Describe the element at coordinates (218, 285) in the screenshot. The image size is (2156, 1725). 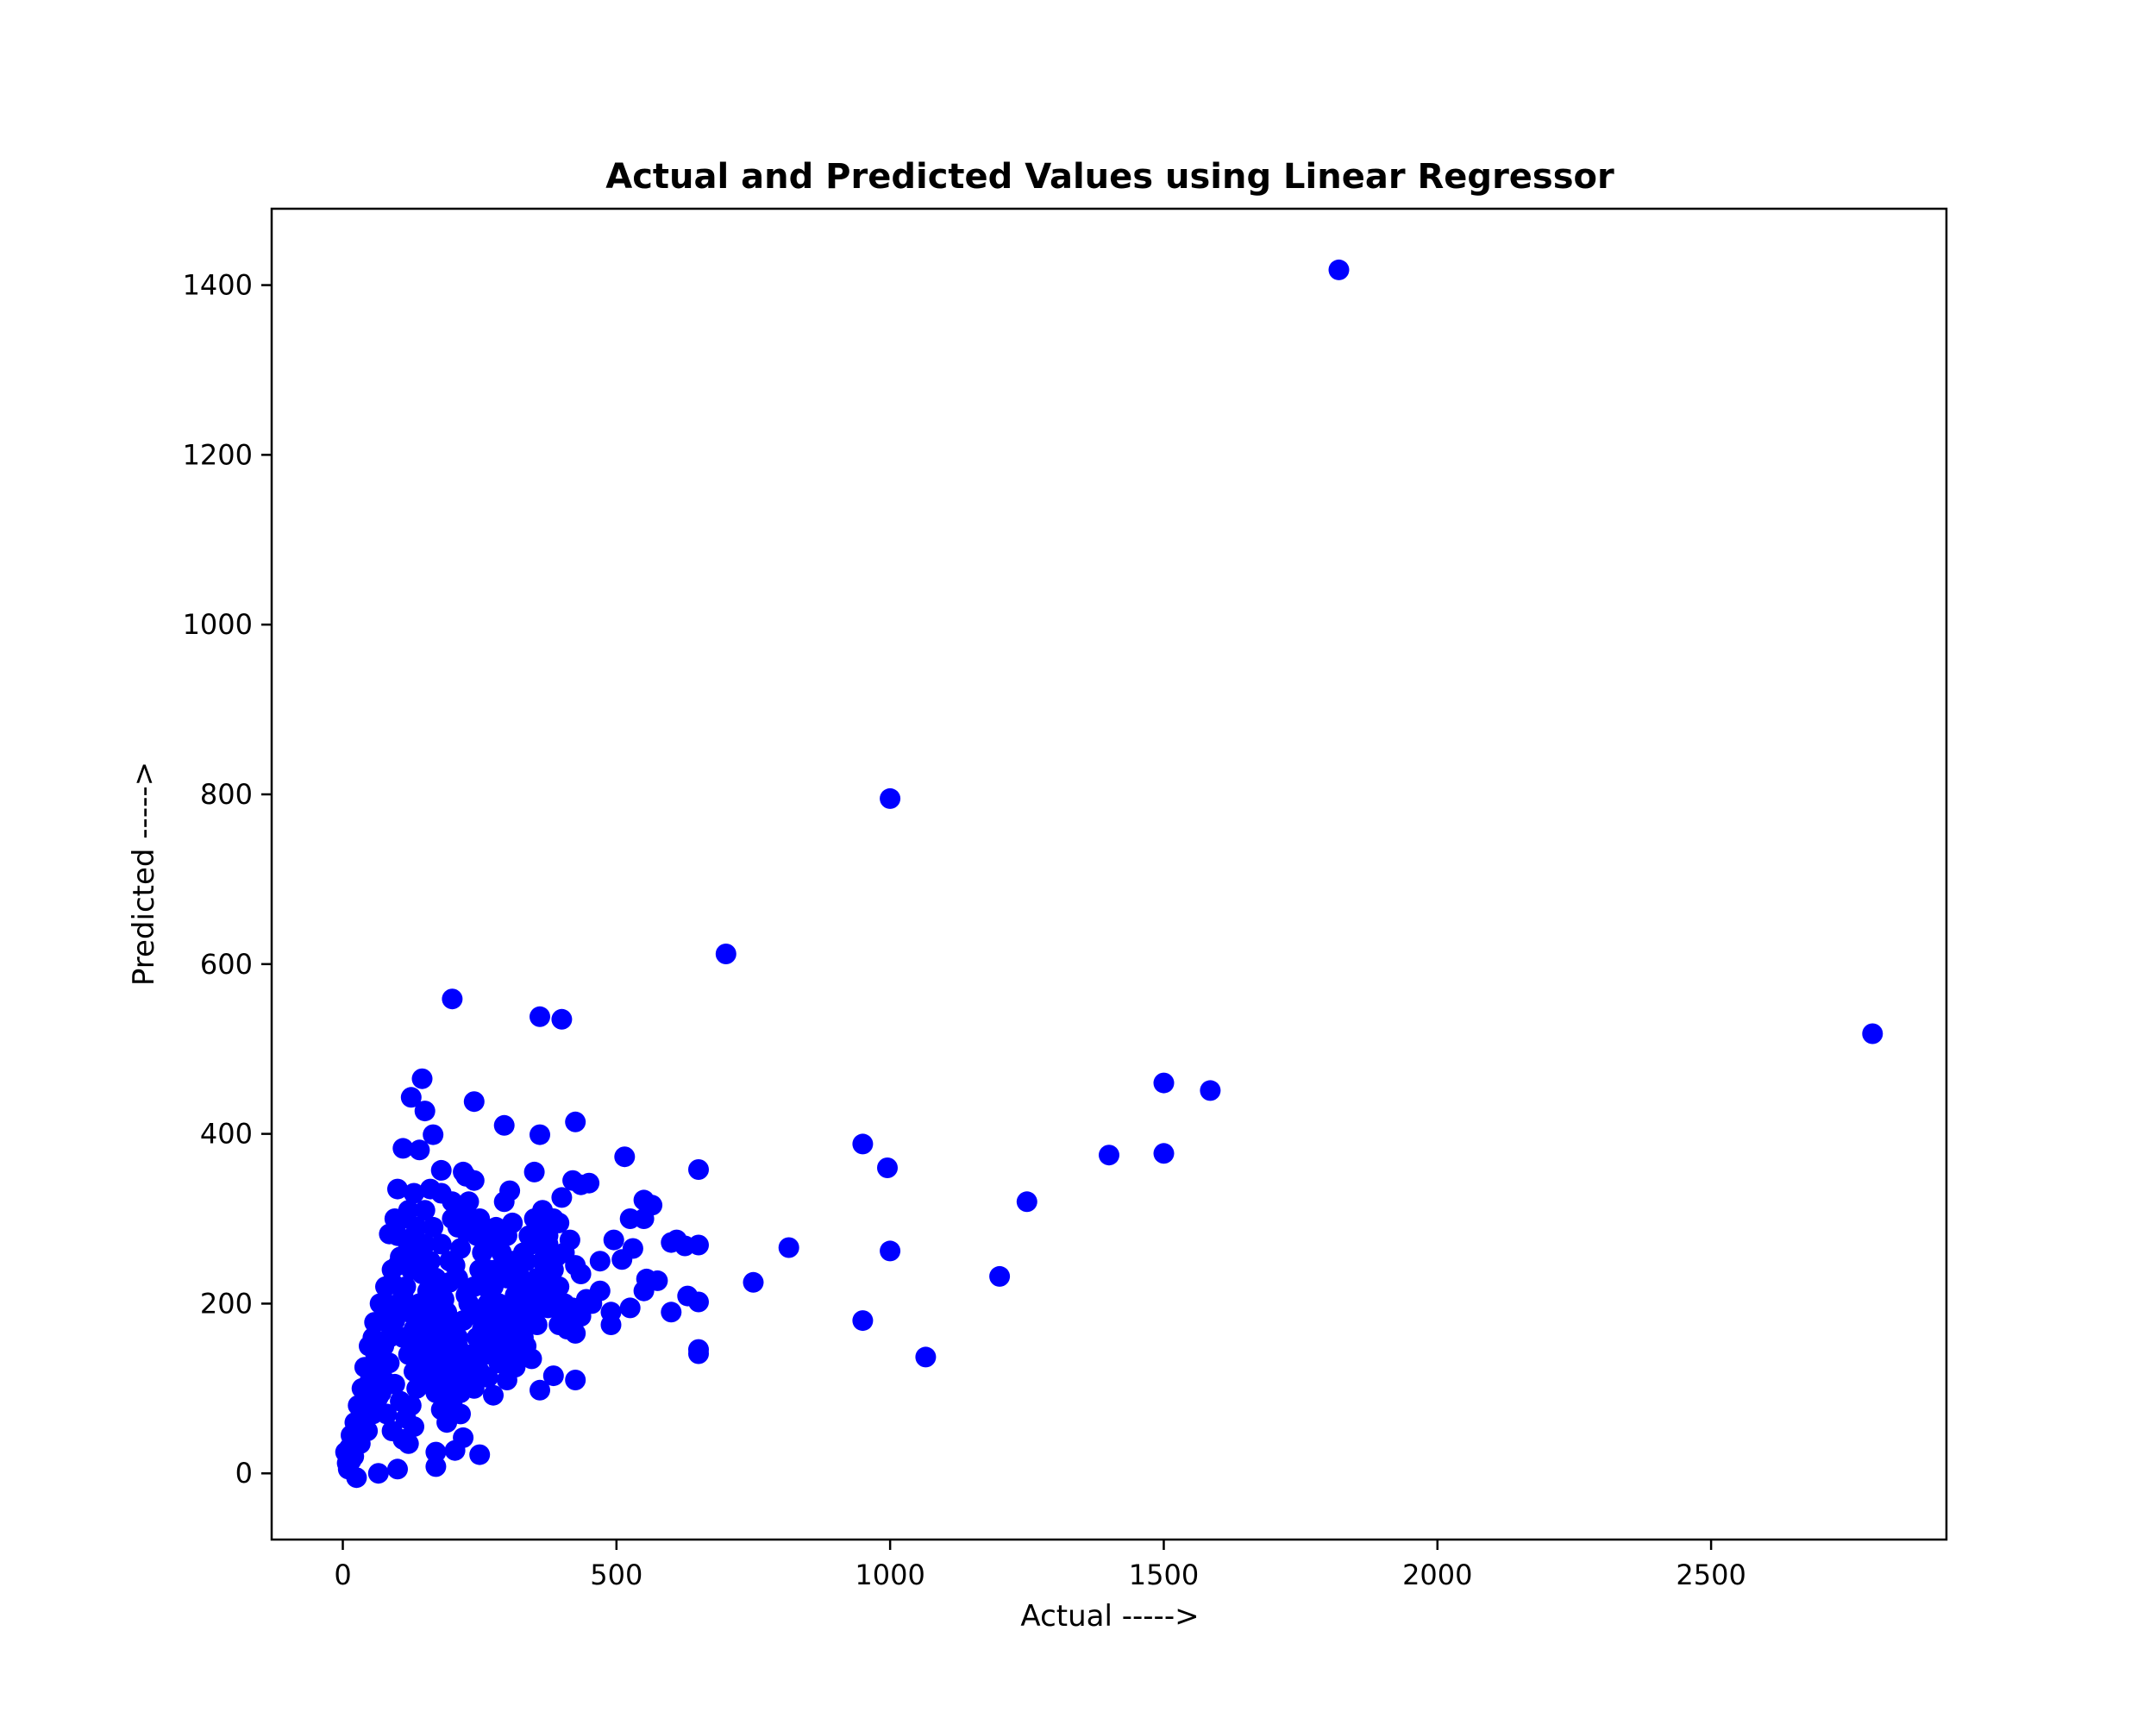
I see `y-tick-label: 1400` at that location.